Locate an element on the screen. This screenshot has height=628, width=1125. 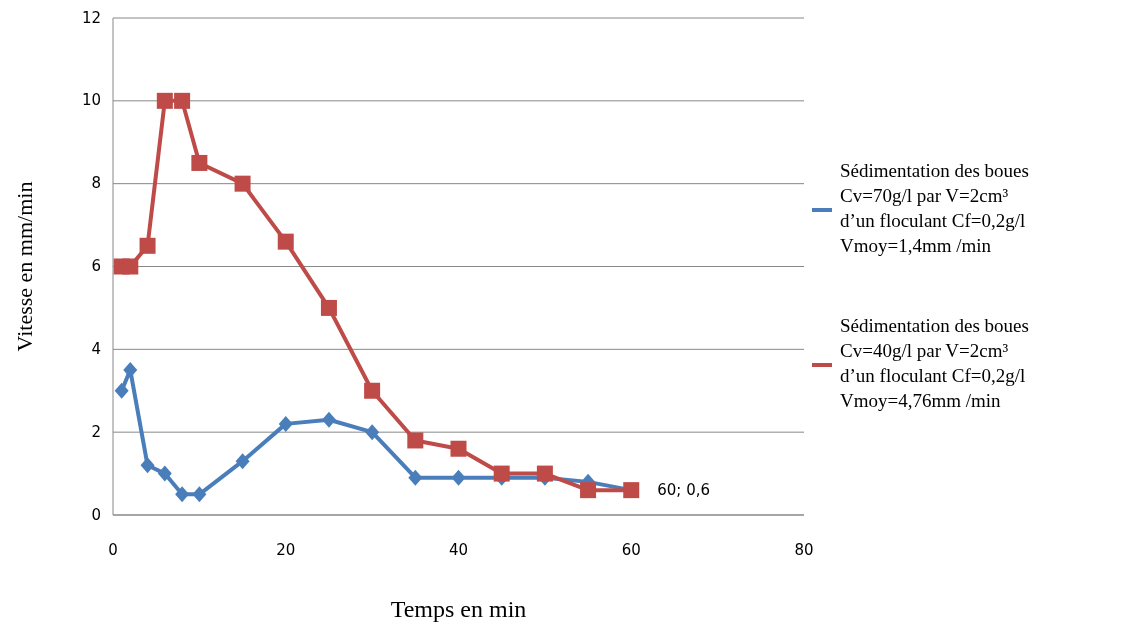
x-tick-label: 80 is located at coordinates (804, 550).